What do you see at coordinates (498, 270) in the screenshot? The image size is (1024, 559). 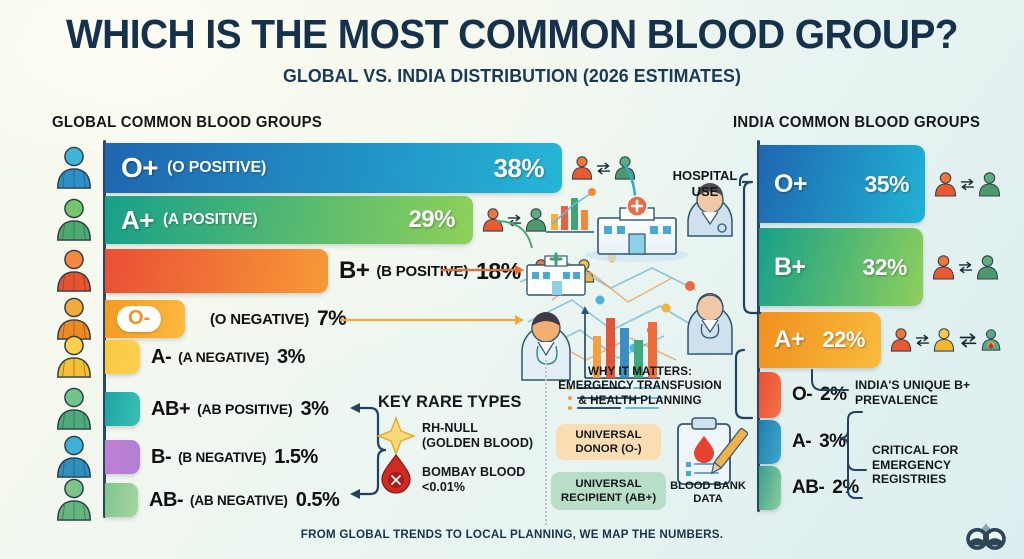 I see `blood-group-percent: 18%` at bounding box center [498, 270].